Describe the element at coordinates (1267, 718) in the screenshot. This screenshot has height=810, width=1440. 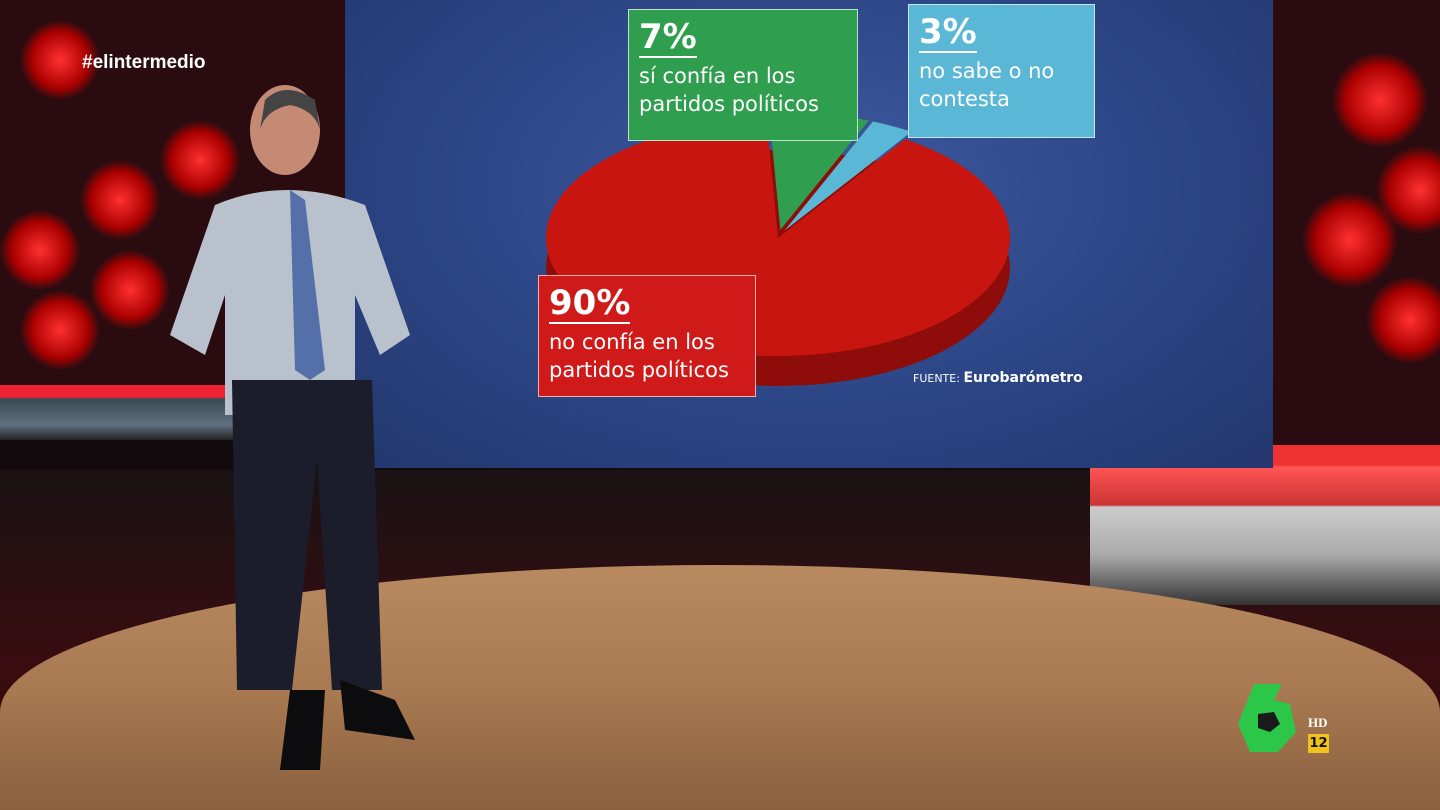
I see `channel-logo-six` at that location.